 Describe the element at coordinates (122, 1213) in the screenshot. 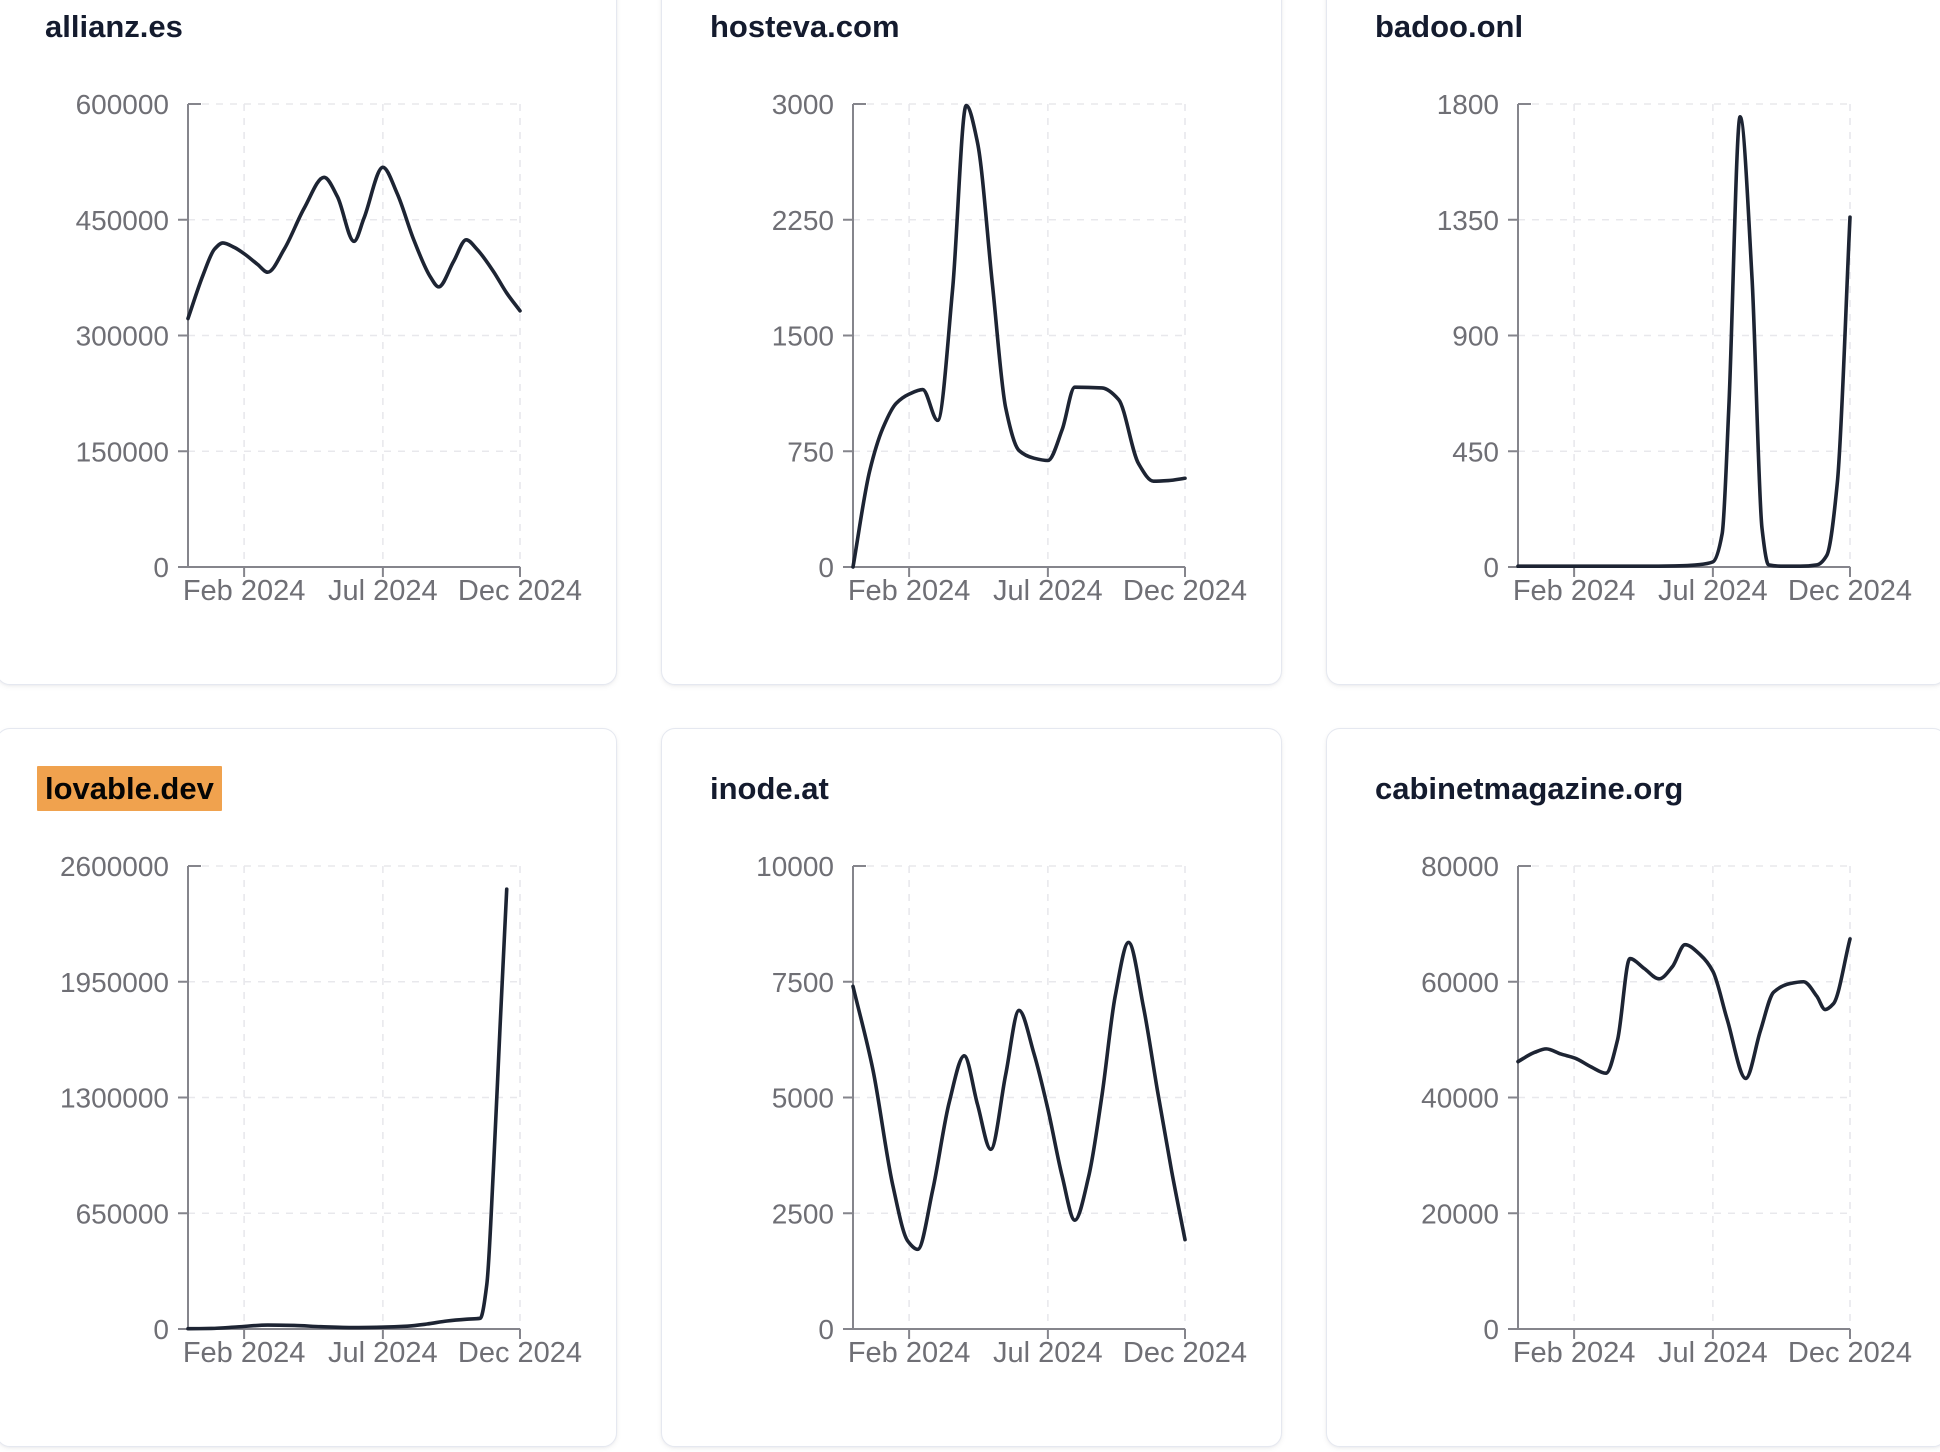

I see `y-tick-label: 650000` at that location.